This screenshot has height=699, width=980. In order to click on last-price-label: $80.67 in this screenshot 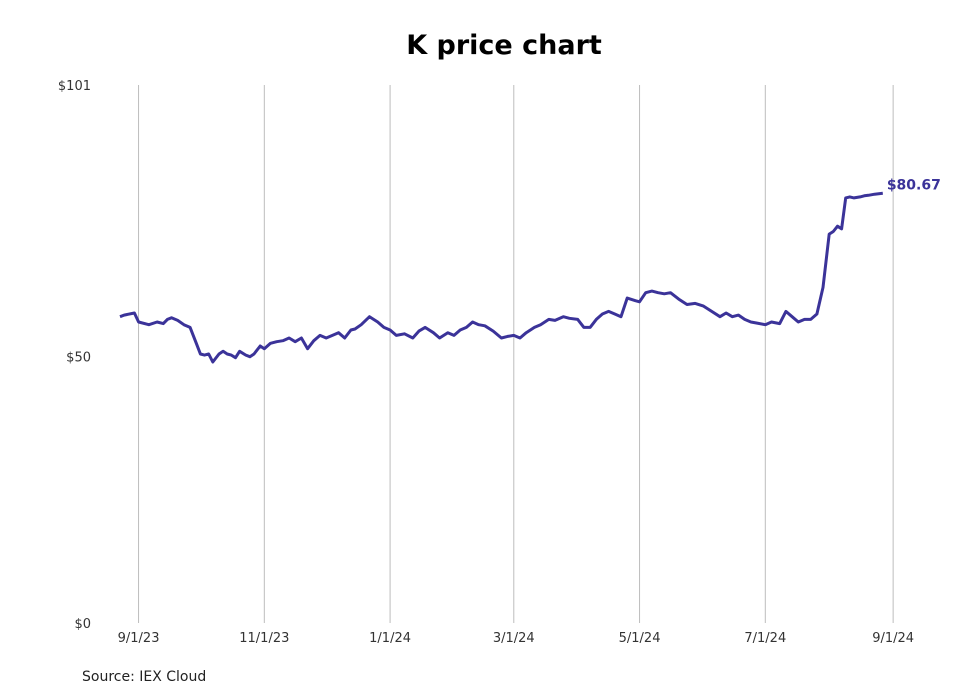, I will do `click(914, 185)`.